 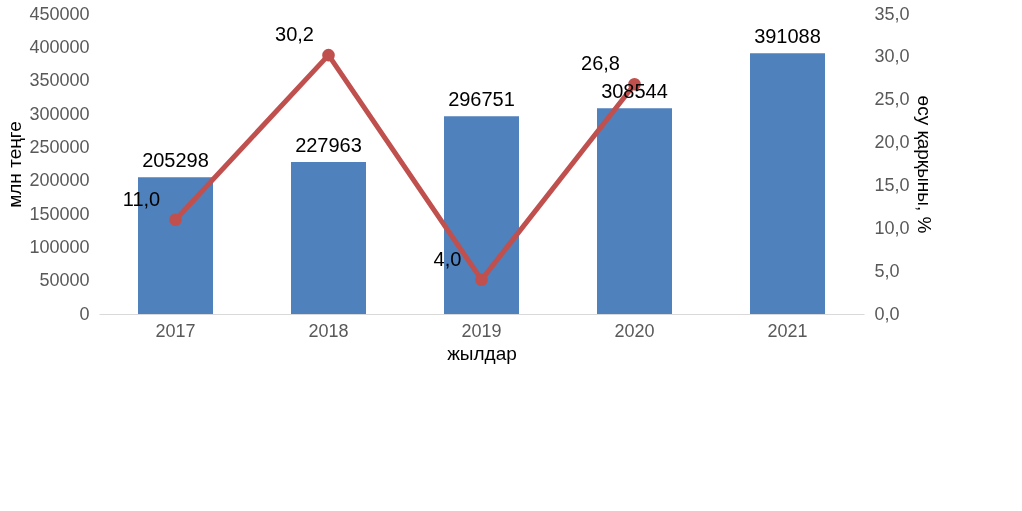 I want to click on data-label: 26,8, so click(x=600, y=63).